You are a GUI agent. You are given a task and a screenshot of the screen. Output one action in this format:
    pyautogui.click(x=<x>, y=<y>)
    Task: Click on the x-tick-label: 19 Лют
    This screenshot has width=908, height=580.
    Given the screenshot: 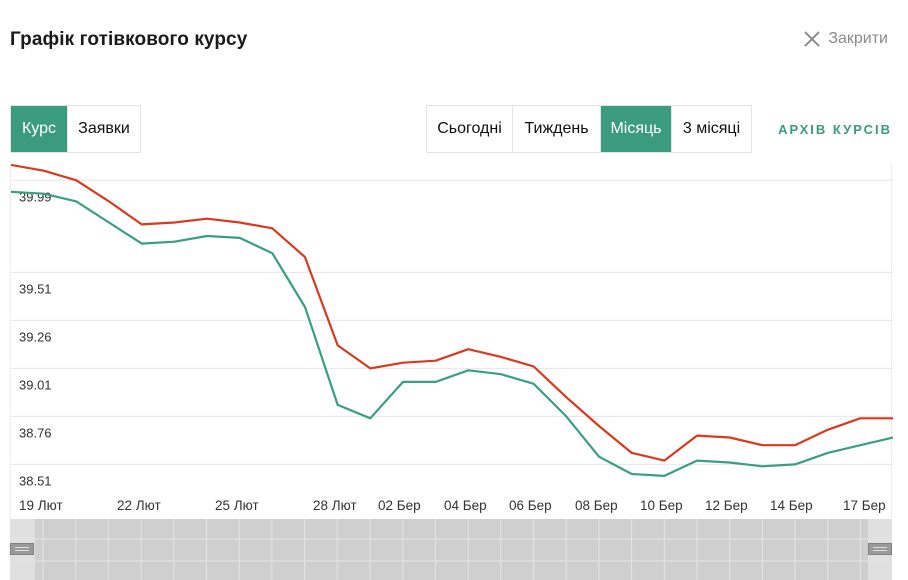 What is the action you would take?
    pyautogui.click(x=41, y=505)
    